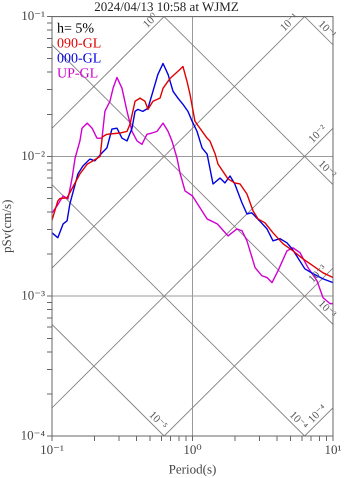 The height and width of the screenshot is (478, 347). Describe the element at coordinates (192, 469) in the screenshot. I see `x-axis-title: Period(s)` at that location.